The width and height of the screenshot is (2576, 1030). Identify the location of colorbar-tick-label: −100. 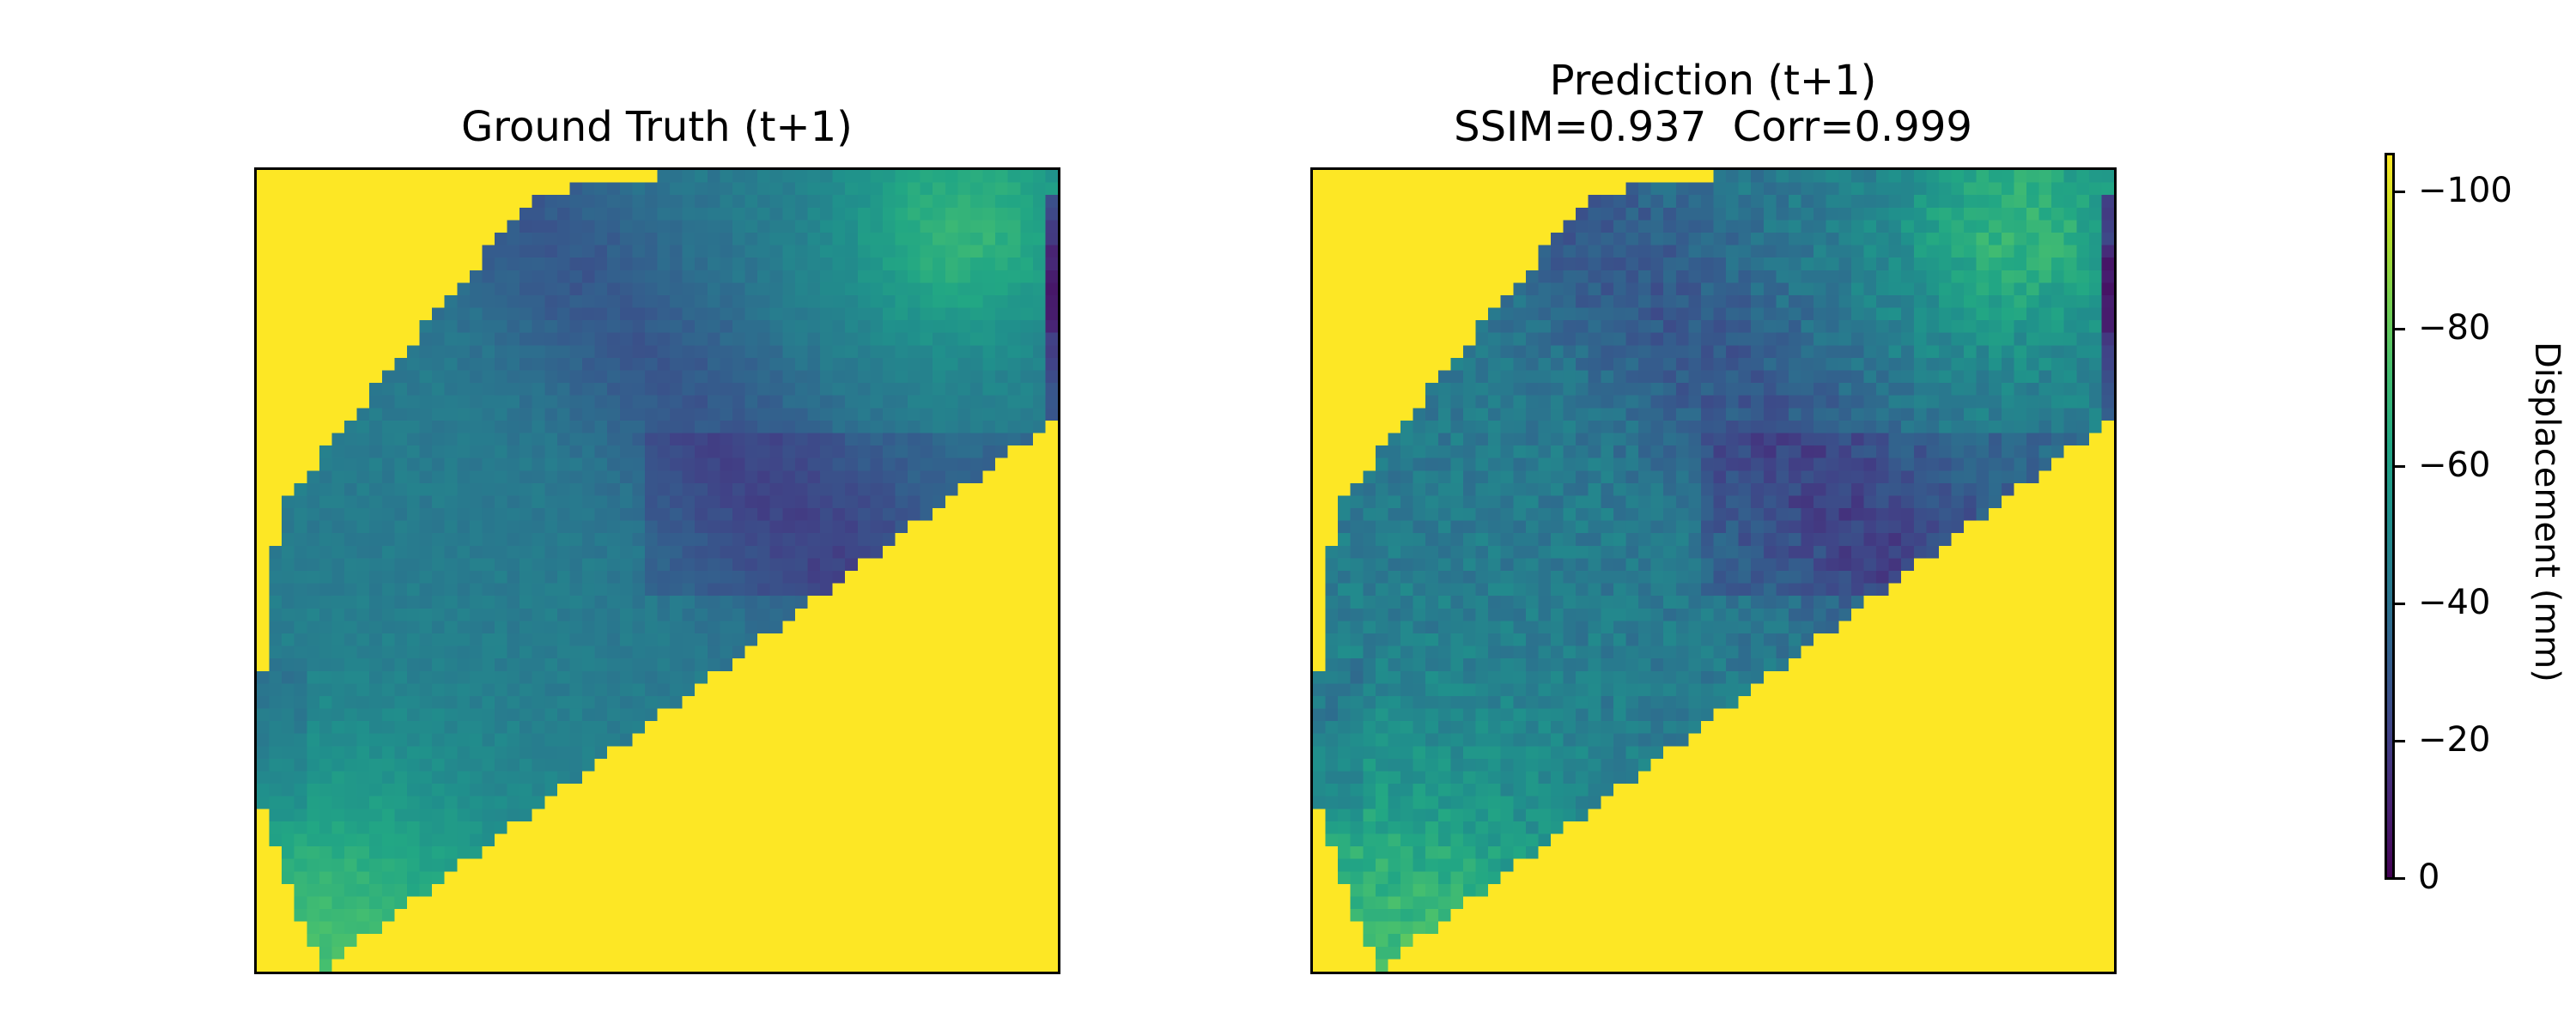
(2465, 190).